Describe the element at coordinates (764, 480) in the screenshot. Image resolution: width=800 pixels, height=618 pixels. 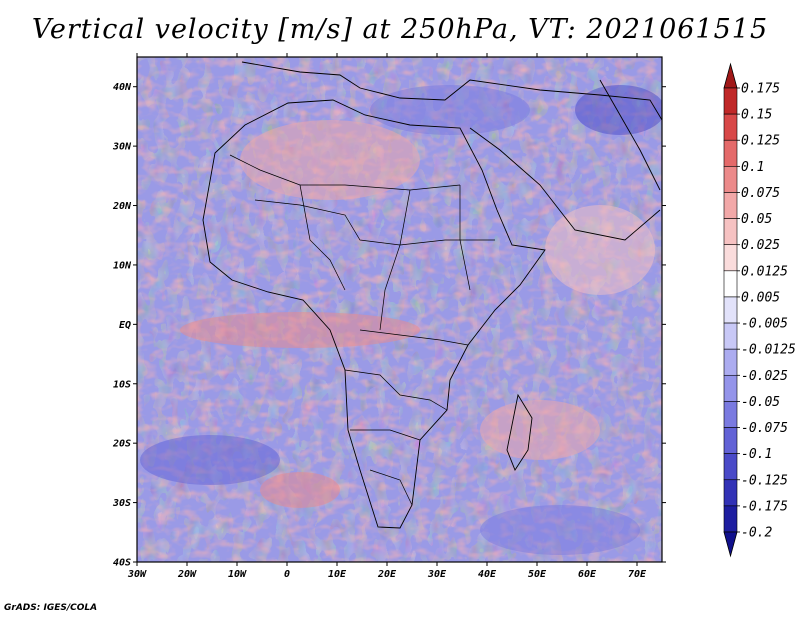
I see `colorbar-label: -0.125` at that location.